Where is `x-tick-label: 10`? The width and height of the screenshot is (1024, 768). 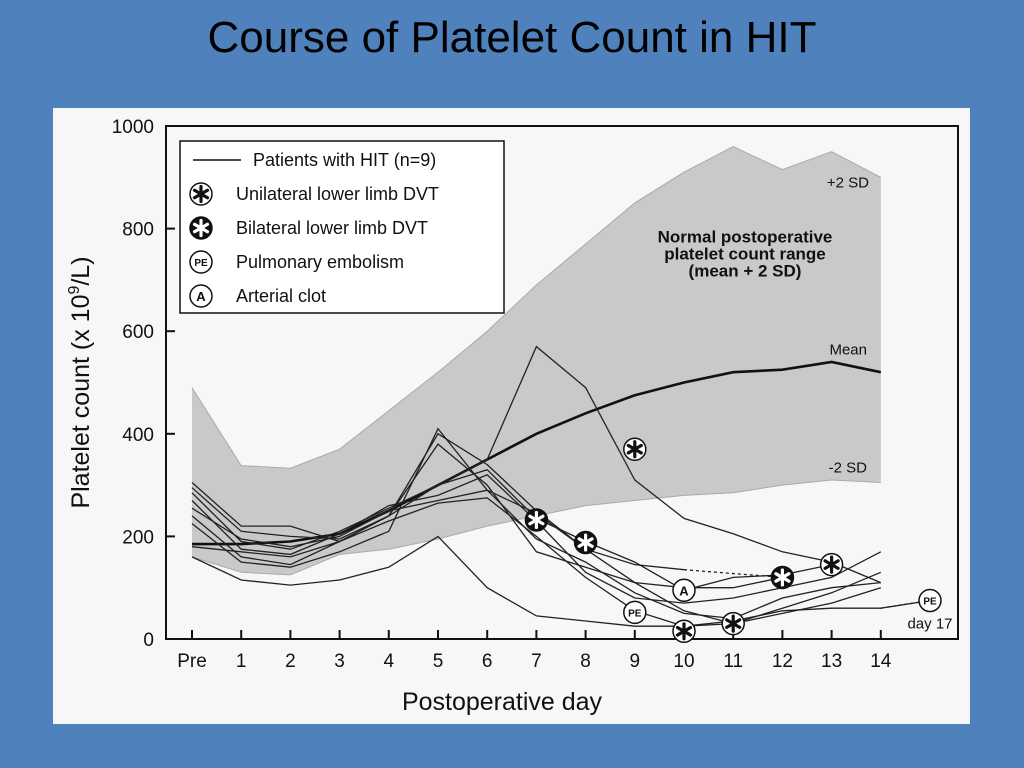
x-tick-label: 10 is located at coordinates (683, 661).